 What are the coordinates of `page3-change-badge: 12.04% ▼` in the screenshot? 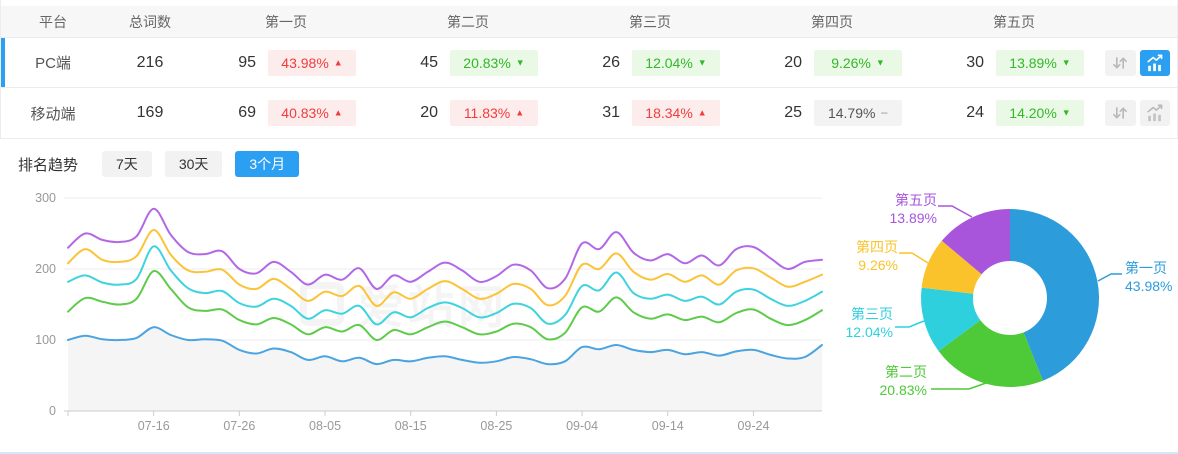 It's located at (676, 62).